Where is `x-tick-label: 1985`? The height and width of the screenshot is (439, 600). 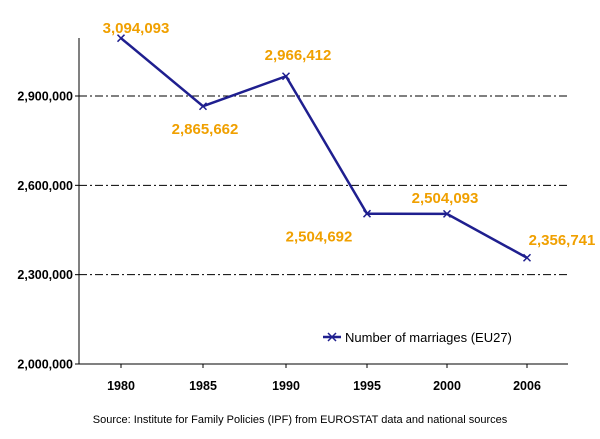 x-tick-label: 1985 is located at coordinates (203, 386).